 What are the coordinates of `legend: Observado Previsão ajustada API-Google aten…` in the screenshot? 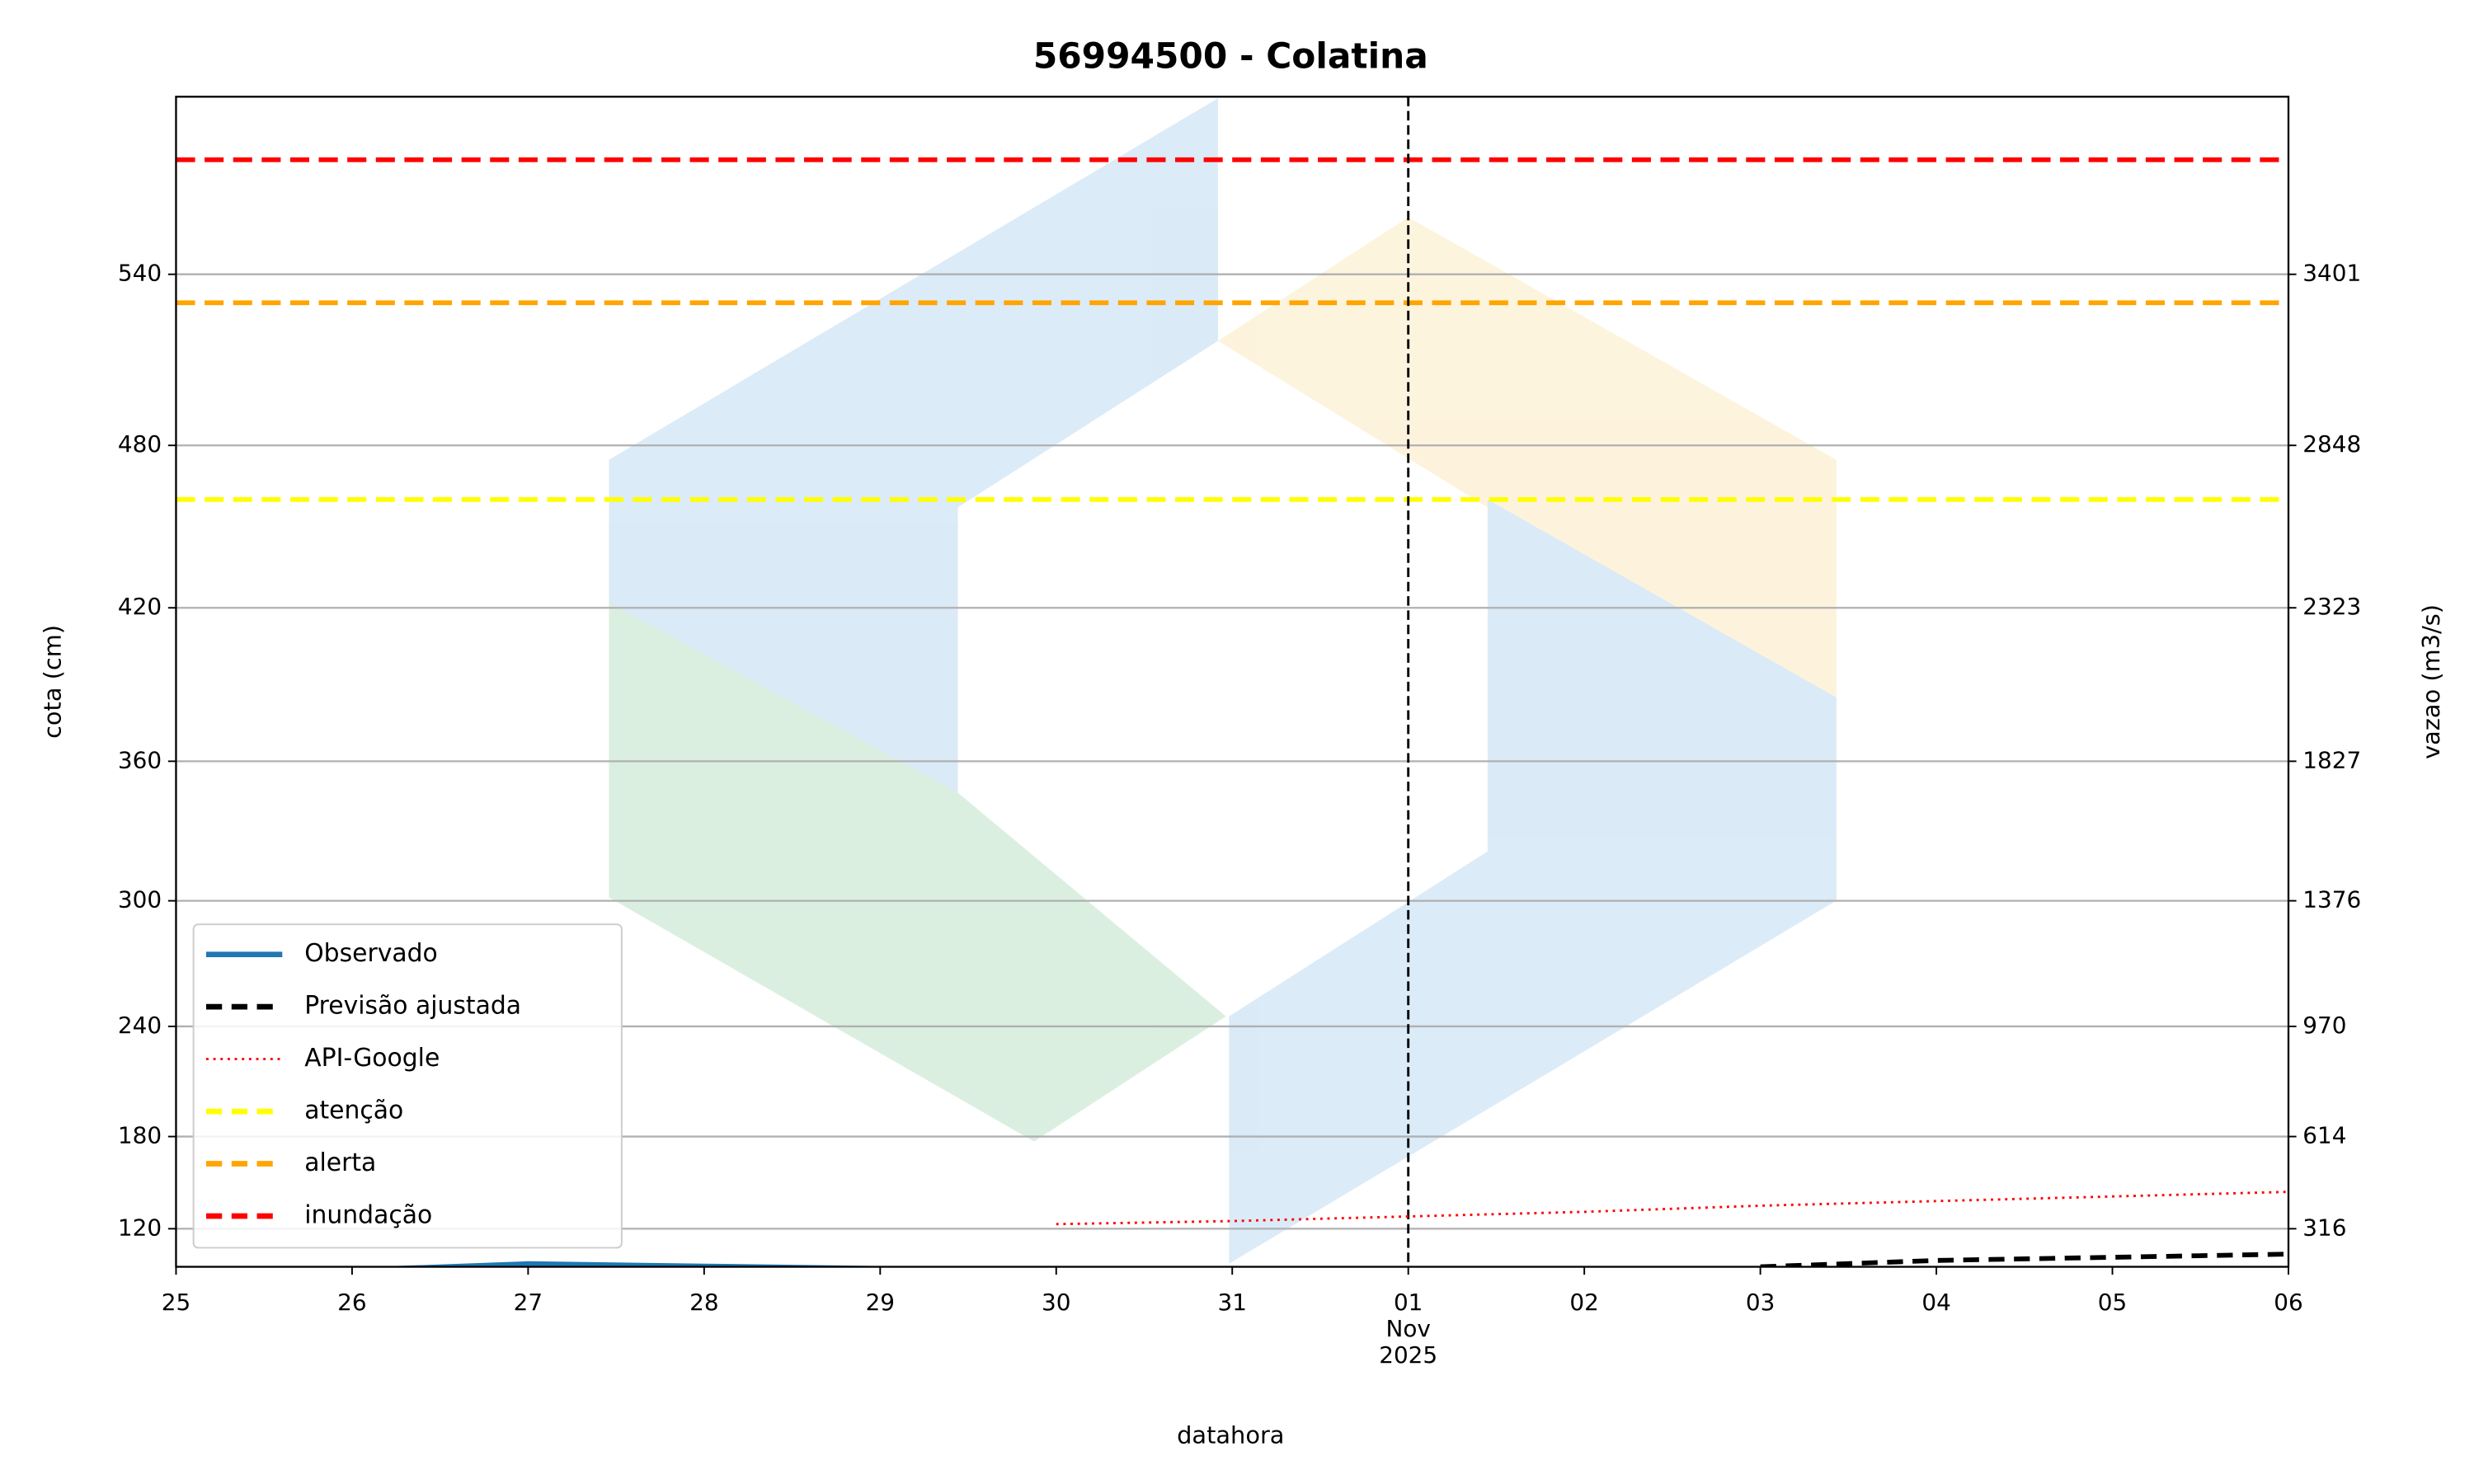 It's located at (407, 1086).